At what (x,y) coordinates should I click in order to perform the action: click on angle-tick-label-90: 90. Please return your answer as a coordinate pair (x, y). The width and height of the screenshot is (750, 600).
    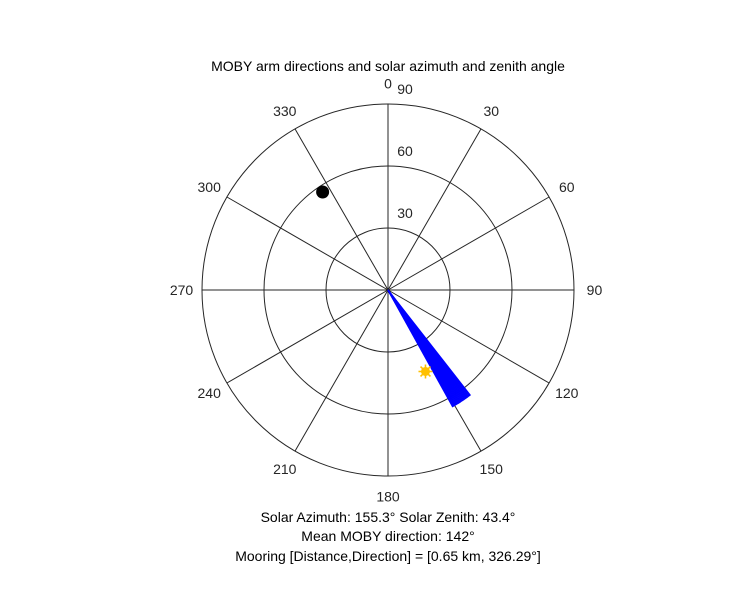
    Looking at the image, I should click on (595, 290).